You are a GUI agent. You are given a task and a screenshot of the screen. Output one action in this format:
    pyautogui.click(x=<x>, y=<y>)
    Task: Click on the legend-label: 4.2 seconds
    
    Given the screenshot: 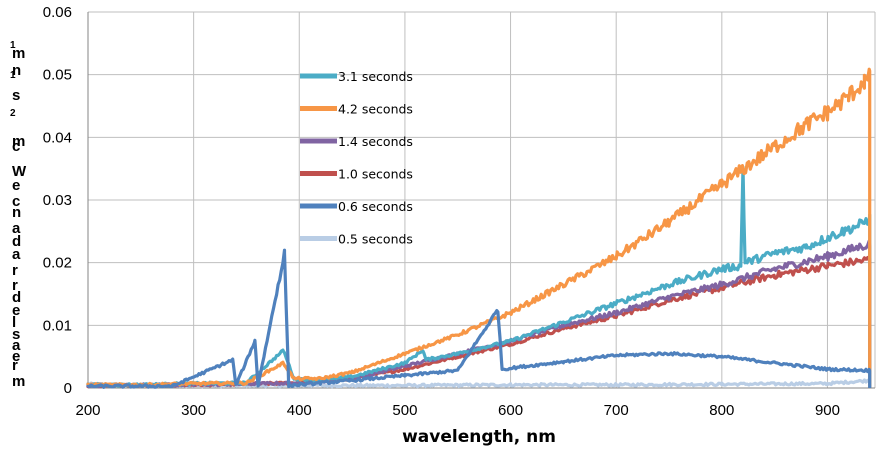 What is the action you would take?
    pyautogui.click(x=375, y=109)
    